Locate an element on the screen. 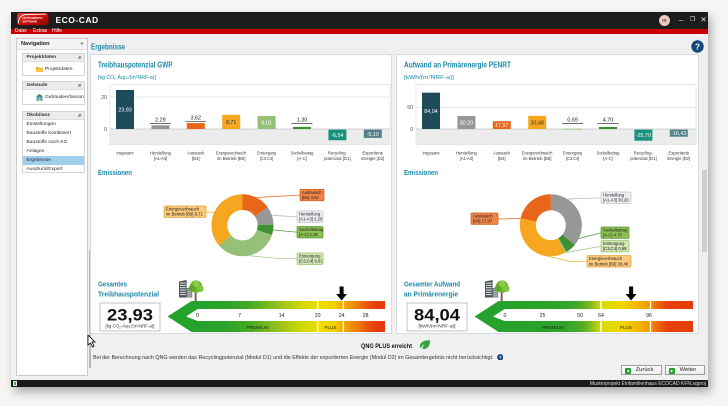 This screenshot has width=728, height=406. svg-text: Treibhauspotenzial is located at coordinates (128, 294).